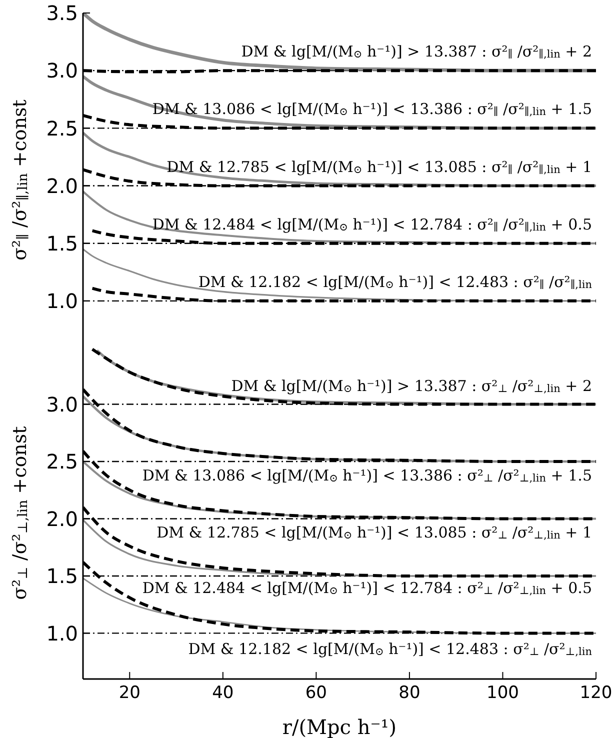 This screenshot has height=738, width=615. I want to click on x-tick-label: 20, so click(129, 693).